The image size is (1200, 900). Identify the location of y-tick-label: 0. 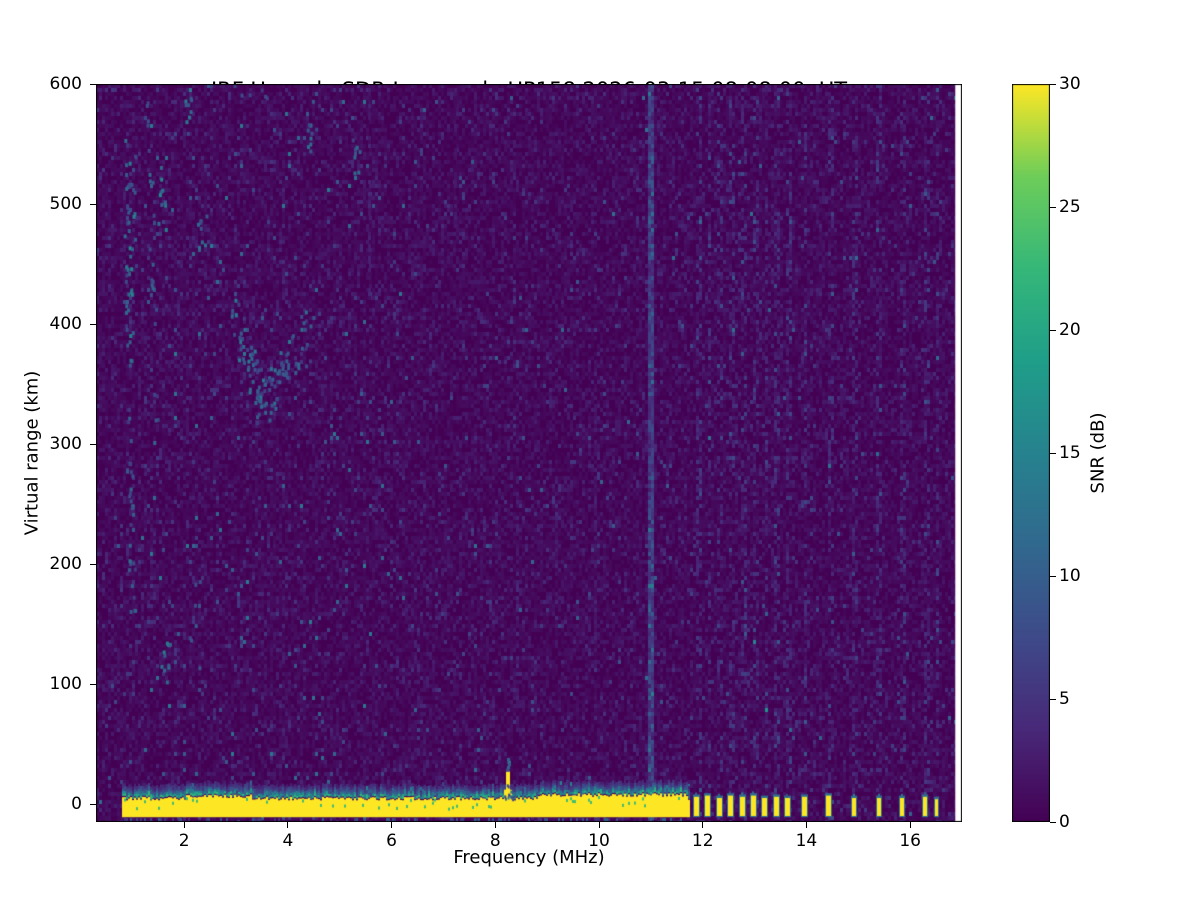
(76, 804).